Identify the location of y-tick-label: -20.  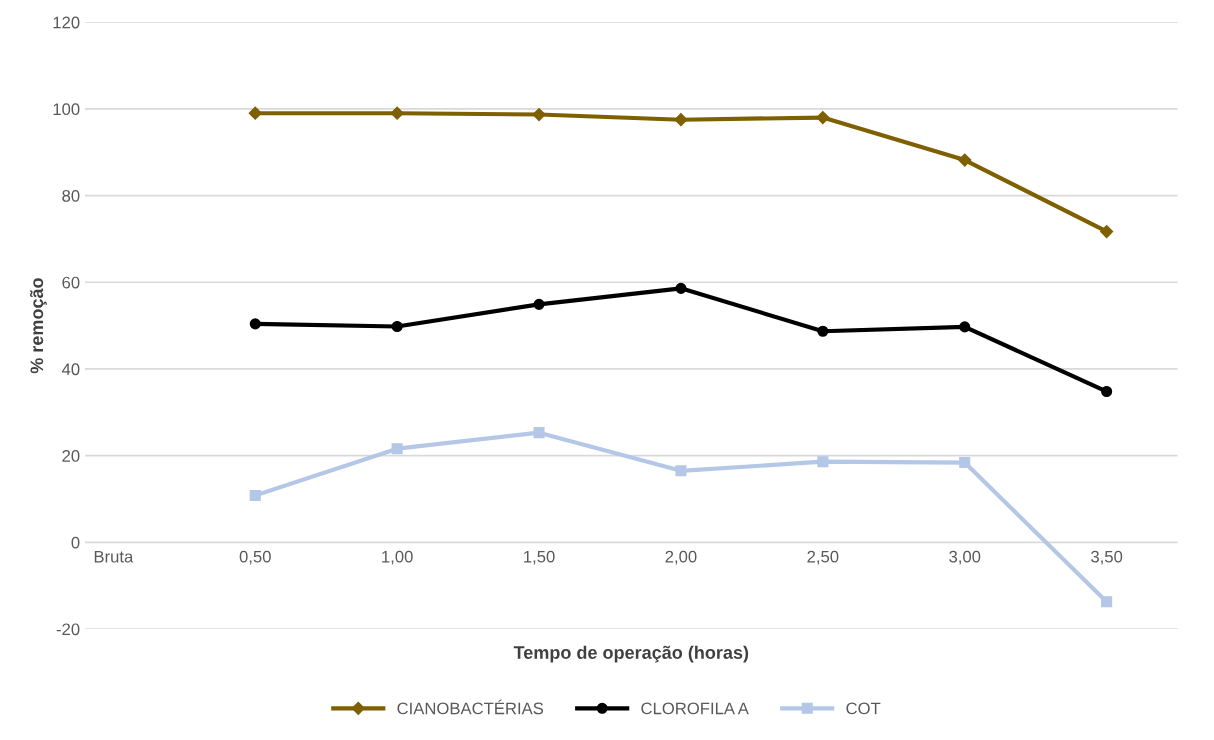
(68, 629).